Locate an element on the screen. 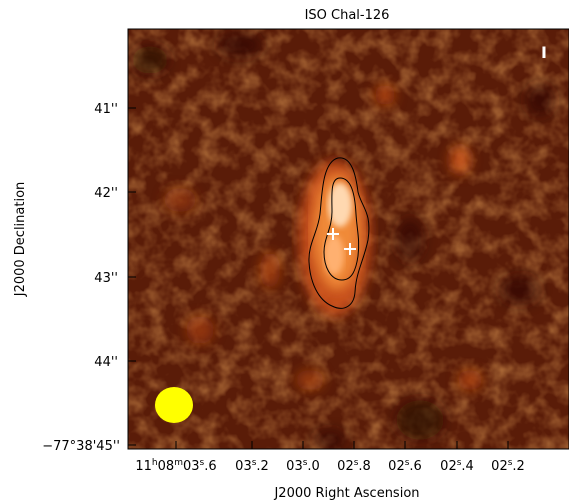 Image resolution: width=569 pixels, height=503 pixels. source-emission is located at coordinates (335, 238).